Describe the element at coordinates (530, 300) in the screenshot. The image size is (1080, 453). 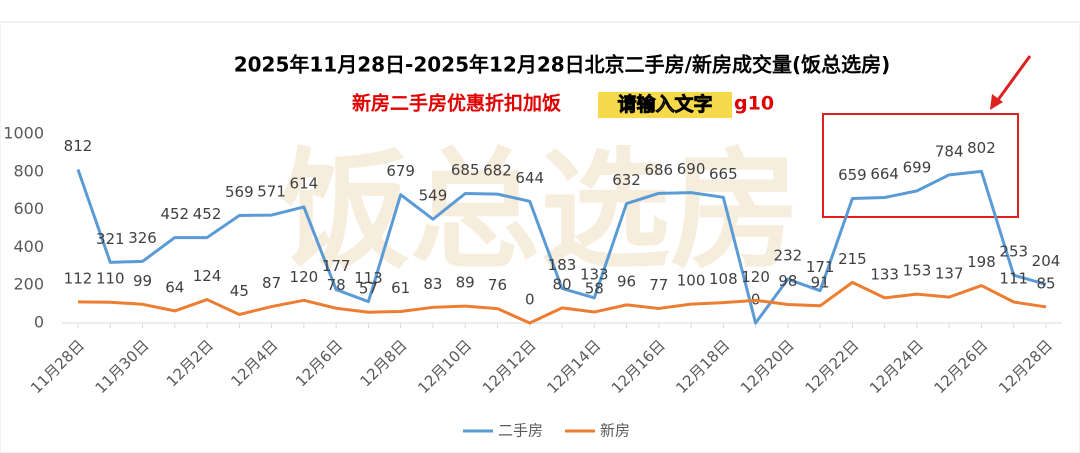
I see `data-label: 0` at that location.